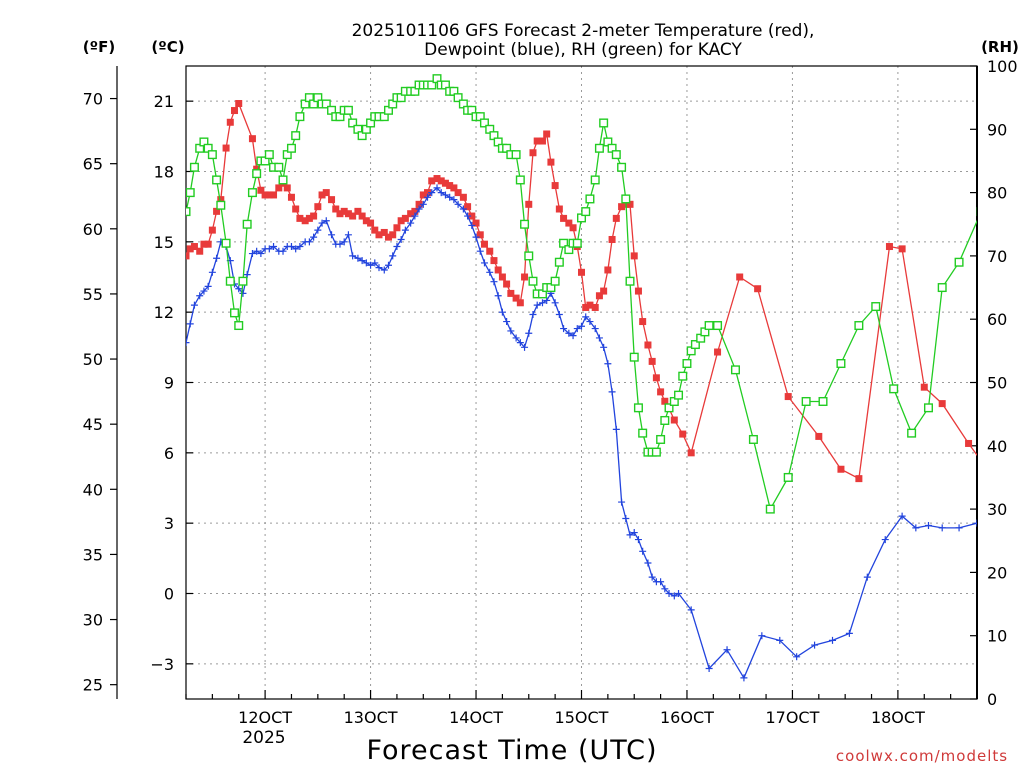 The image size is (1024, 768). Describe the element at coordinates (1002, 66) in the screenshot. I see `rh-tick-label: 100` at that location.